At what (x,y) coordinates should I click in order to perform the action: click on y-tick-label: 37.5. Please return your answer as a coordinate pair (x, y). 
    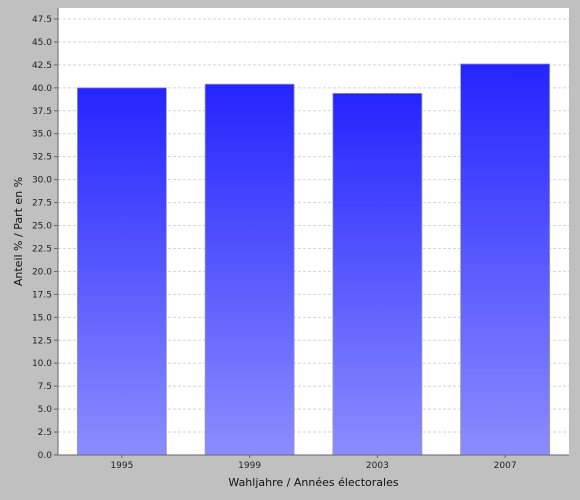
    Looking at the image, I should click on (42, 112).